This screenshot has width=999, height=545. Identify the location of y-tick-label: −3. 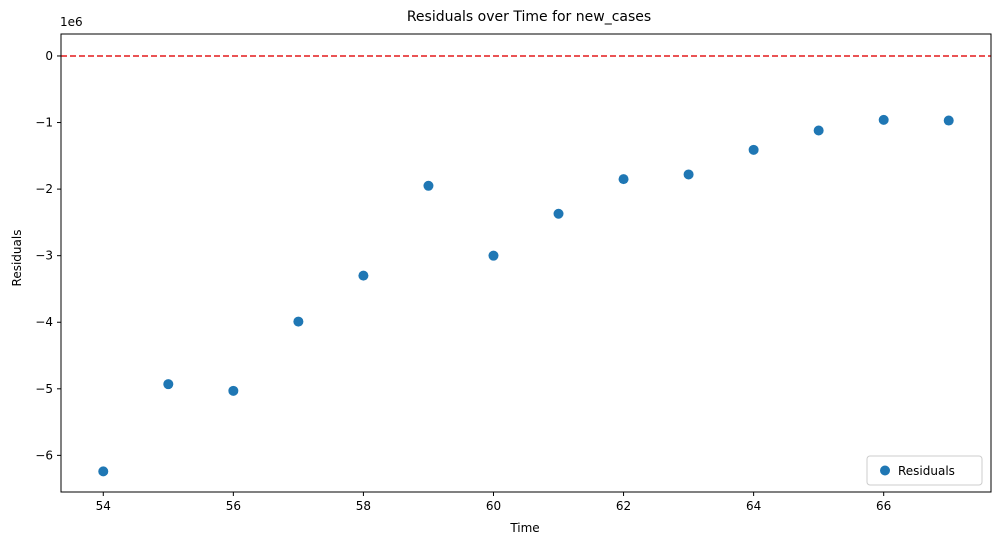
(44, 256).